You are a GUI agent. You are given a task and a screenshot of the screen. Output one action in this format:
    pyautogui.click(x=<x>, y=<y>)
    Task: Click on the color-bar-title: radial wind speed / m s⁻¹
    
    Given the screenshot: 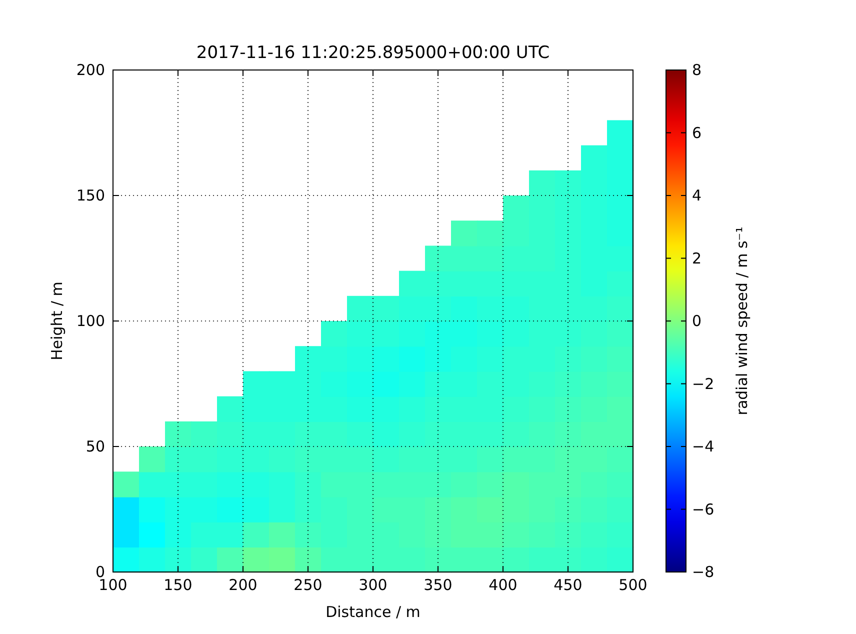 What is the action you would take?
    pyautogui.click(x=742, y=321)
    